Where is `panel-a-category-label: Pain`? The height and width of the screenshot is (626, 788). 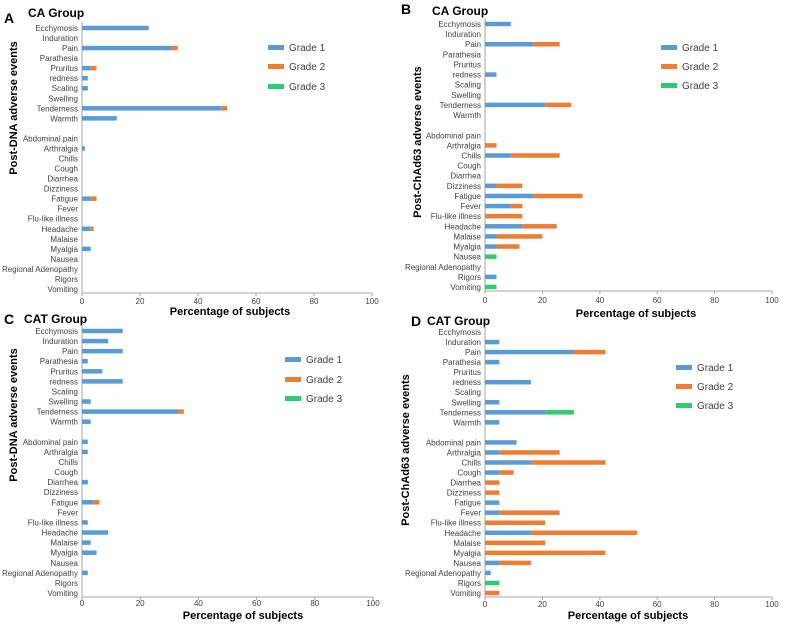 panel-a-category-label: Pain is located at coordinates (70, 48).